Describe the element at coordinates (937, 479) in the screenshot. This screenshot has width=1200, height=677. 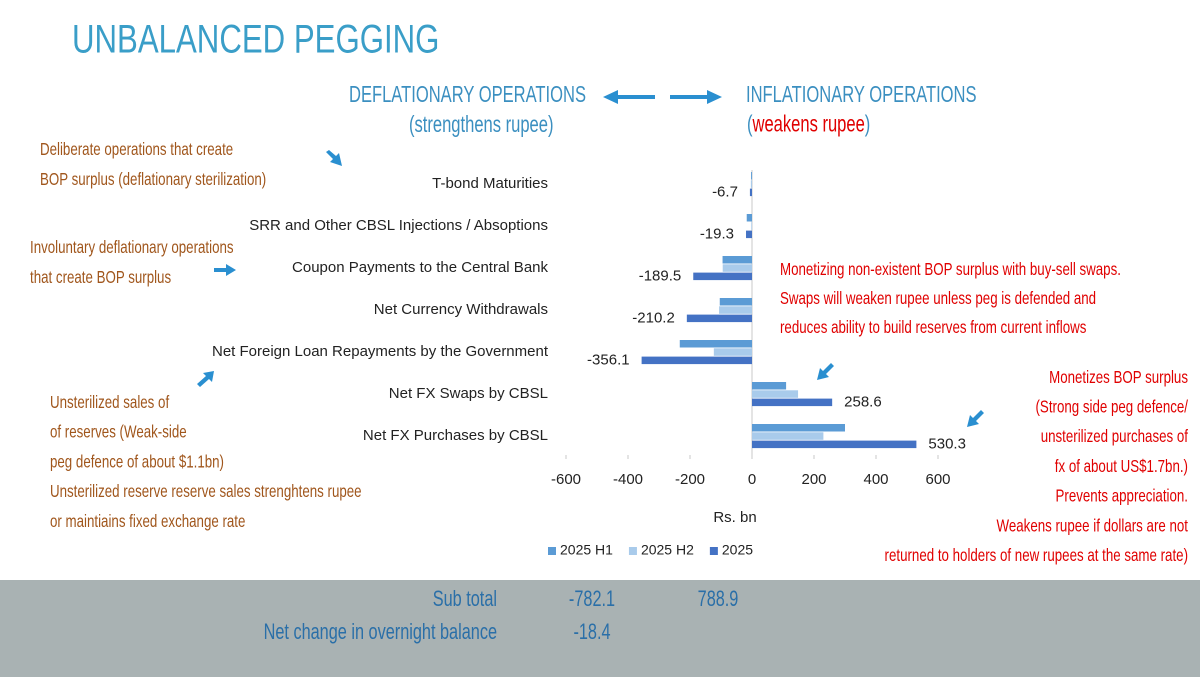
I see `x-tick-label: 600` at that location.